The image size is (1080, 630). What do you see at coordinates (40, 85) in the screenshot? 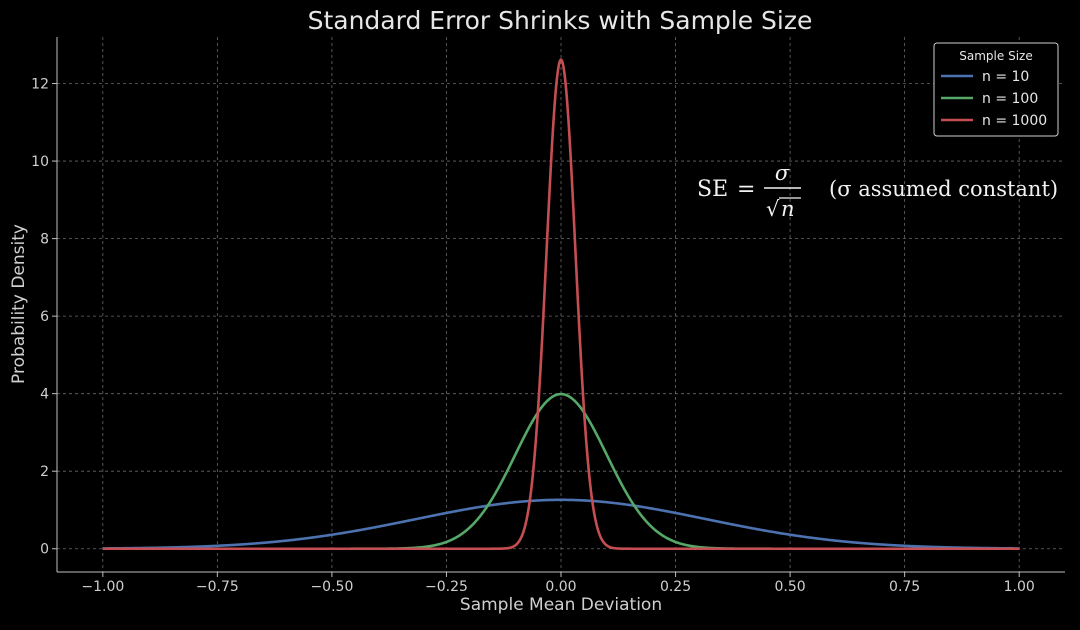
I see `y-tick-label: 12` at bounding box center [40, 85].